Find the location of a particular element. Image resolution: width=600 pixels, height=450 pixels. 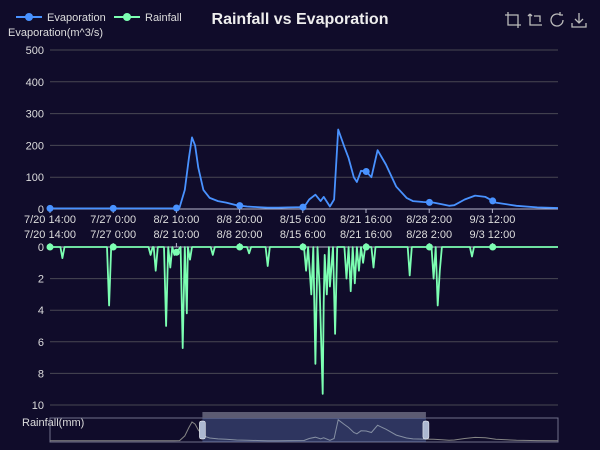

legend-rainfall-label: Rainfall is located at coordinates (163, 18).